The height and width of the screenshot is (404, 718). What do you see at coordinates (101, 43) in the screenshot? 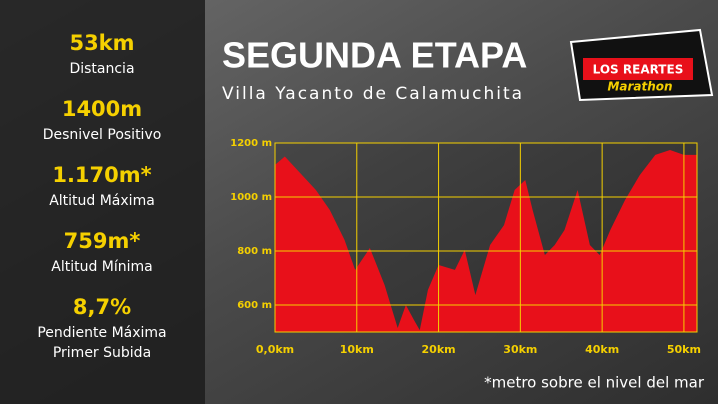
I see `stat-value: 53km` at bounding box center [101, 43].